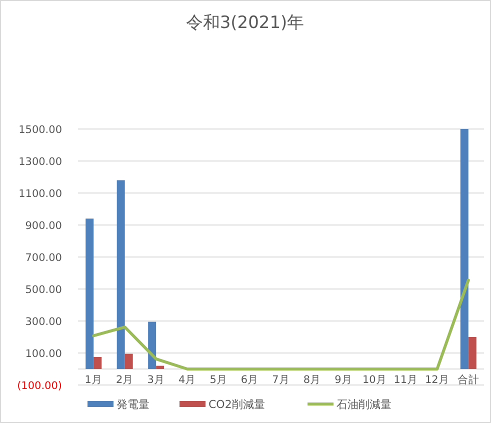 This screenshot has width=491, height=423. Describe the element at coordinates (245, 23) in the screenshot. I see `chart-title: 令和3(2021)年` at that location.